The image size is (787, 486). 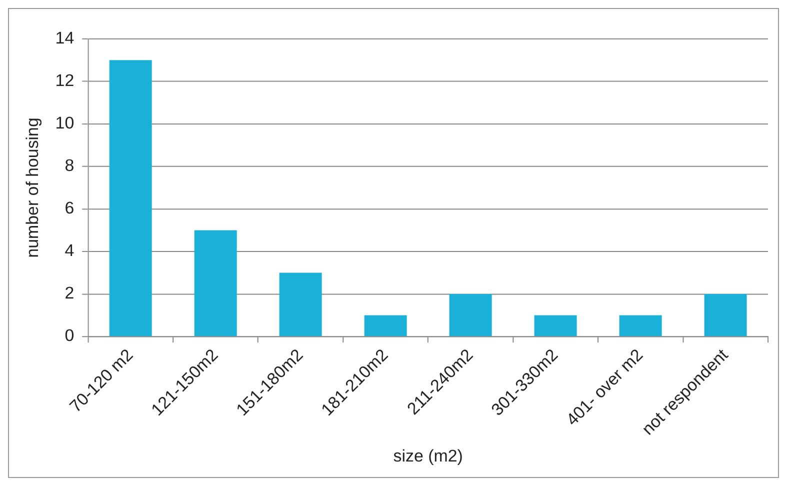 What do you see at coordinates (69, 208) in the screenshot?
I see `y-tick-label: 6` at bounding box center [69, 208].